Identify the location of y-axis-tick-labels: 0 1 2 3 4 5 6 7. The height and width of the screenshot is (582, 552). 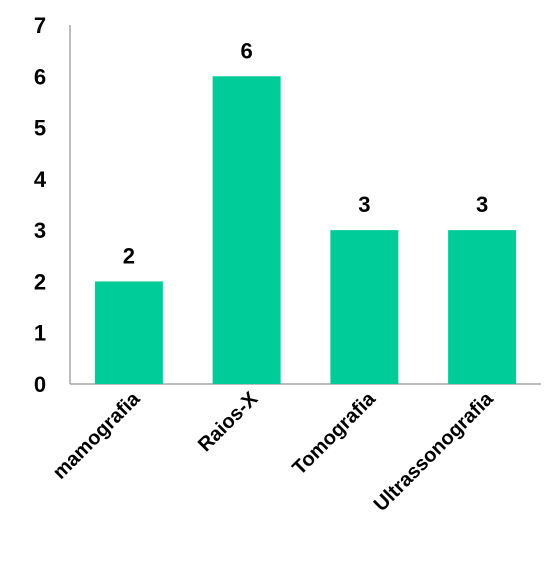
(40, 205).